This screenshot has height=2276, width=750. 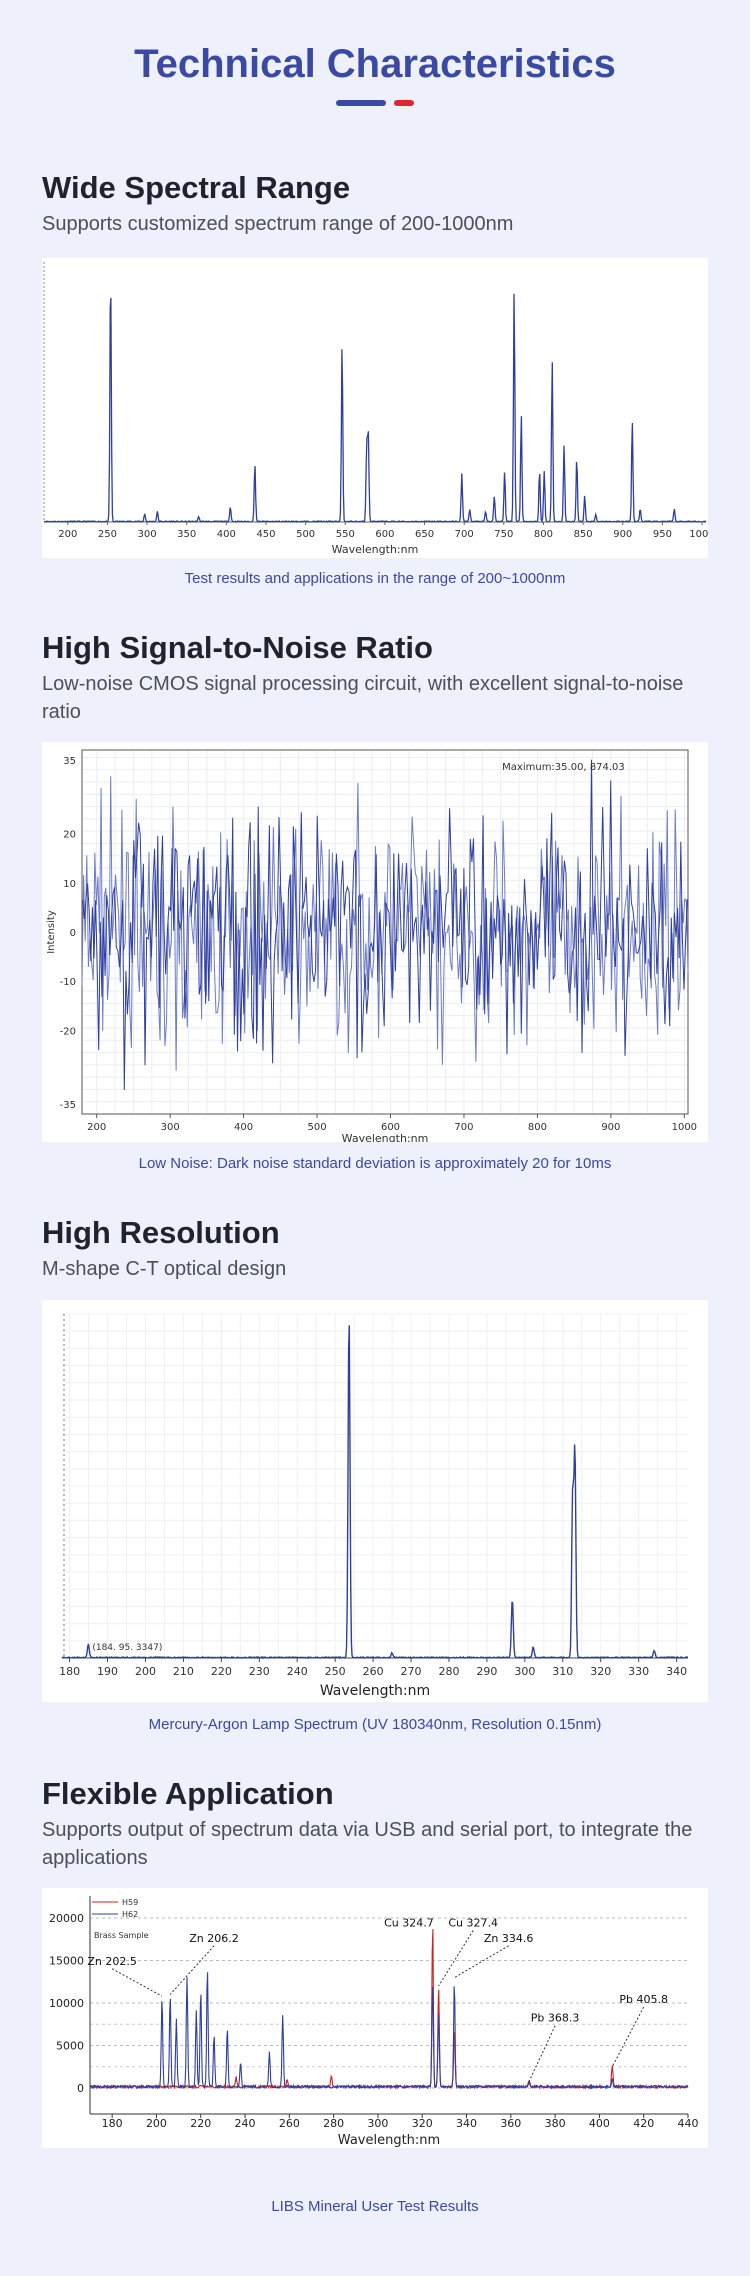 What do you see at coordinates (643, 1999) in the screenshot?
I see `peak-annotation: Pb 405.8` at bounding box center [643, 1999].